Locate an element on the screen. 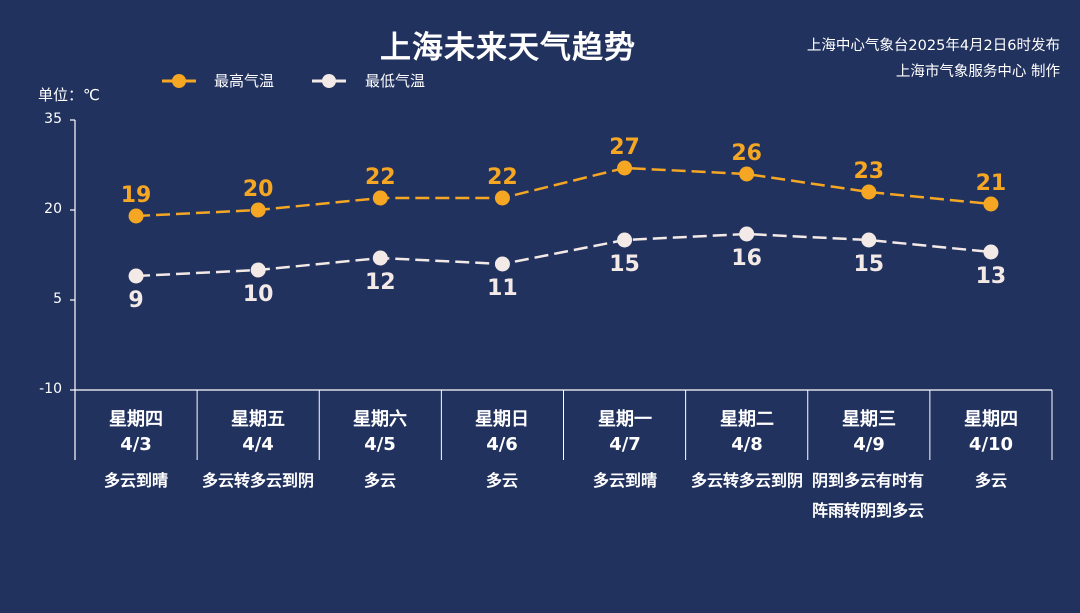 The width and height of the screenshot is (1080, 613). high-temp-label: 26 is located at coordinates (746, 153).